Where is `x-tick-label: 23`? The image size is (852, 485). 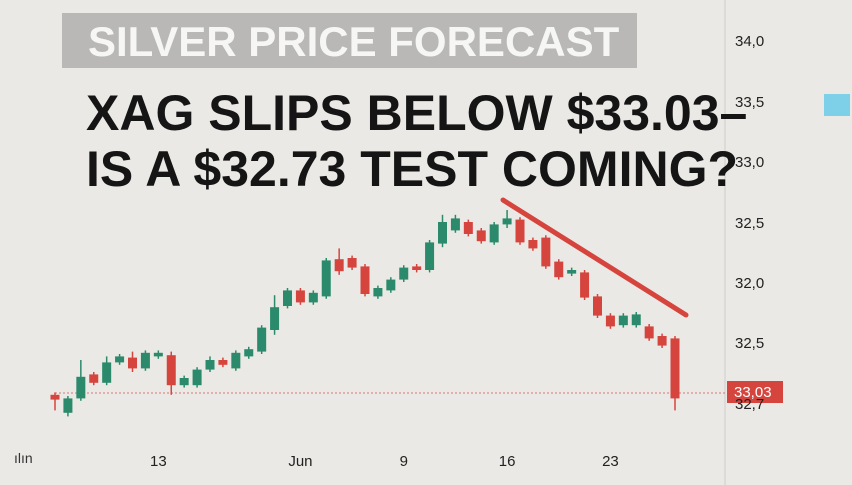 x-tick-label: 23 is located at coordinates (610, 461).